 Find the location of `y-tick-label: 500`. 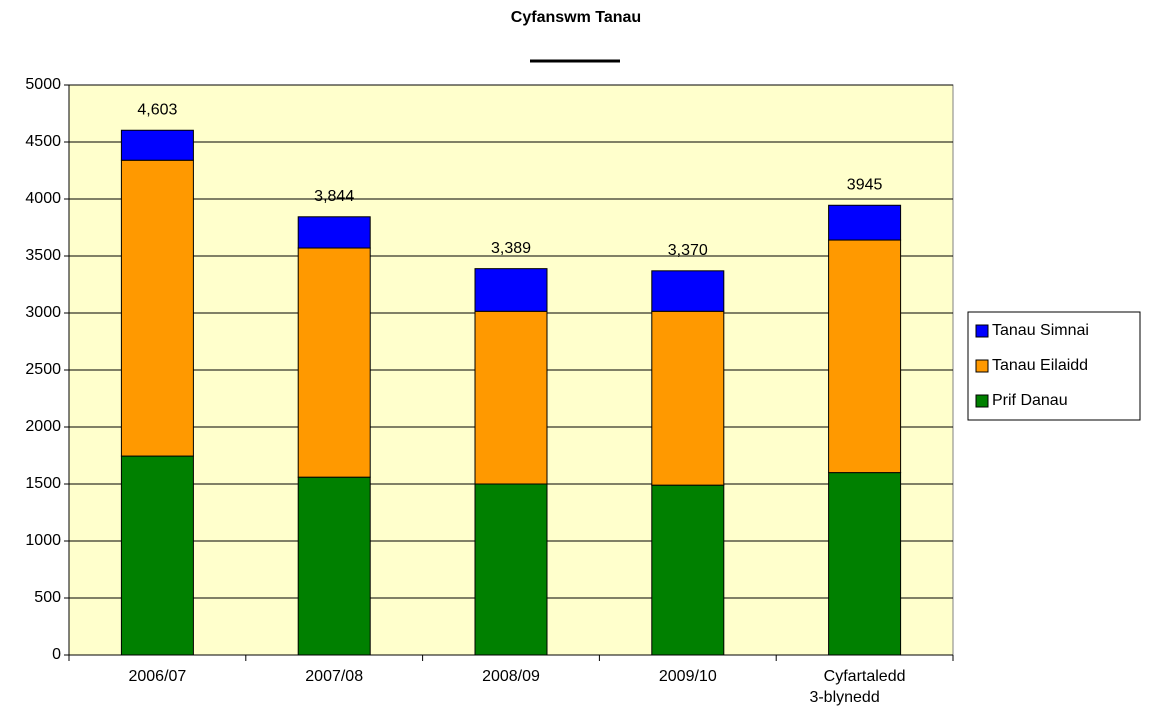

y-tick-label: 500 is located at coordinates (47, 597).